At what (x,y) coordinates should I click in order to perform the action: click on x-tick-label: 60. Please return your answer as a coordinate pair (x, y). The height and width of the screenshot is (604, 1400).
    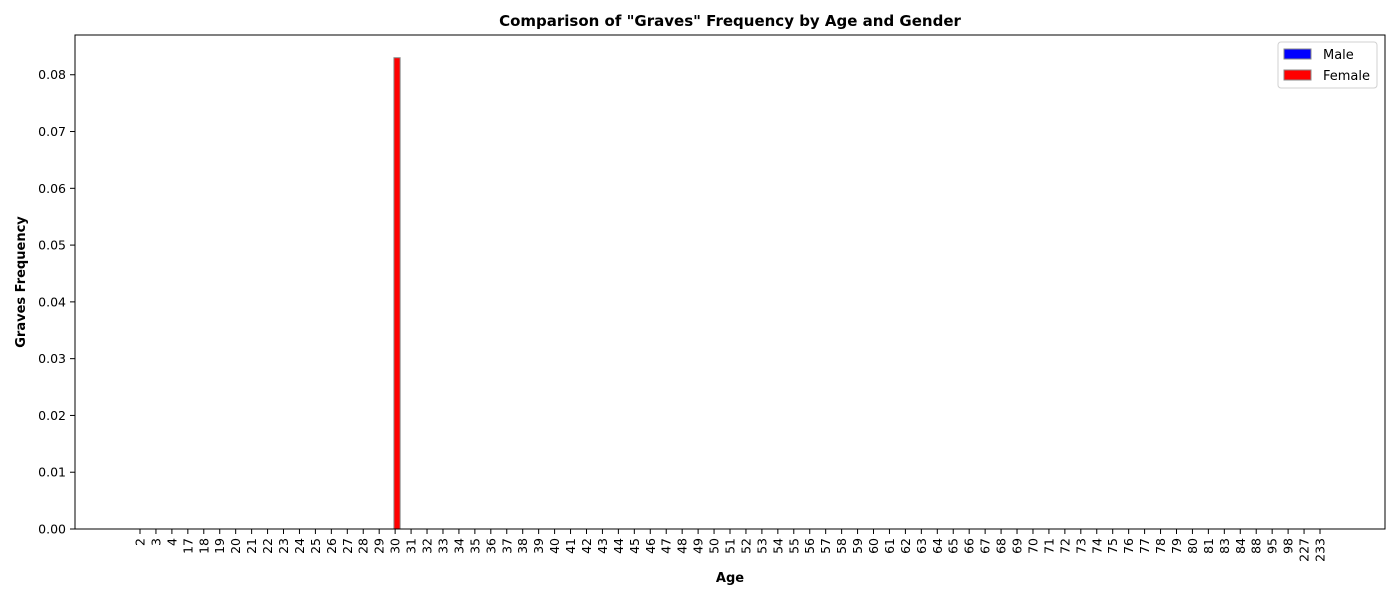
    Looking at the image, I should click on (873, 546).